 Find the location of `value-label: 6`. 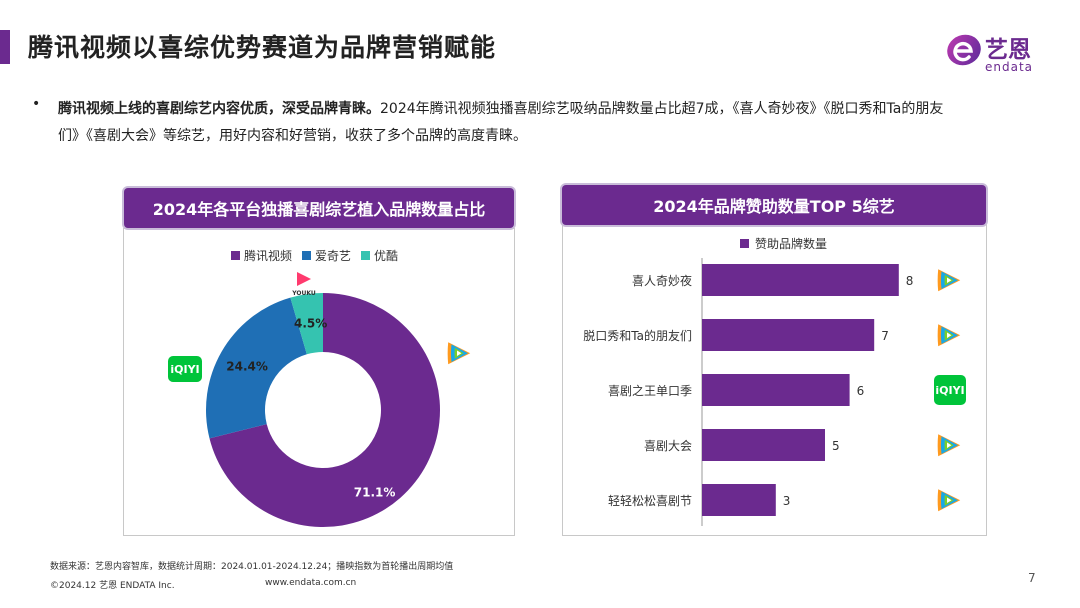

value-label: 6 is located at coordinates (861, 391).